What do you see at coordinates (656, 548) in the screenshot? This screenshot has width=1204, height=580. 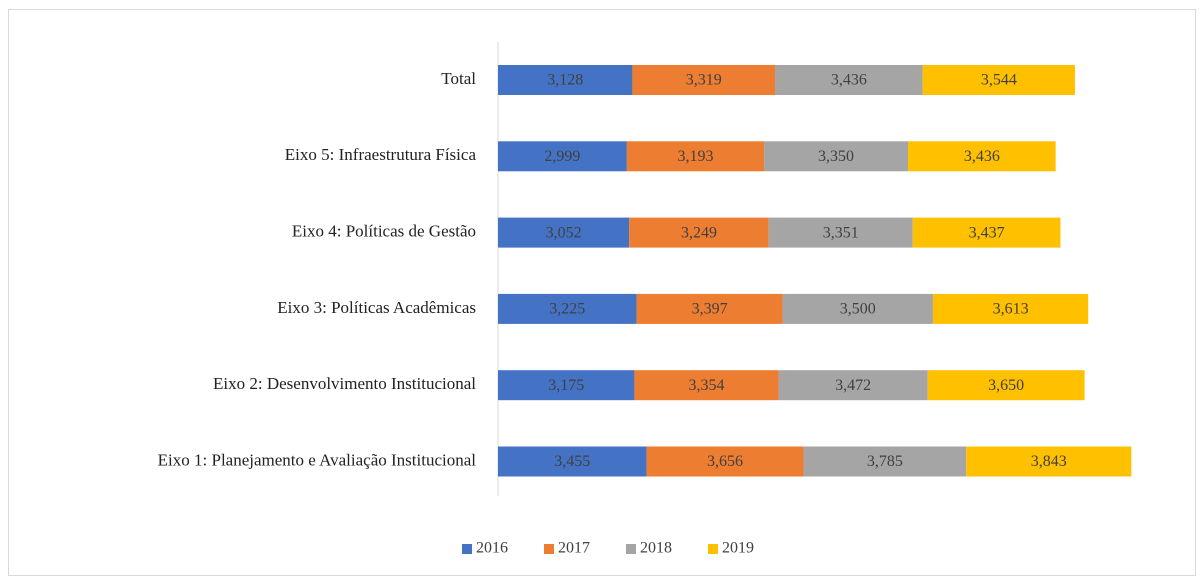 I see `legend-label: 2018` at bounding box center [656, 548].